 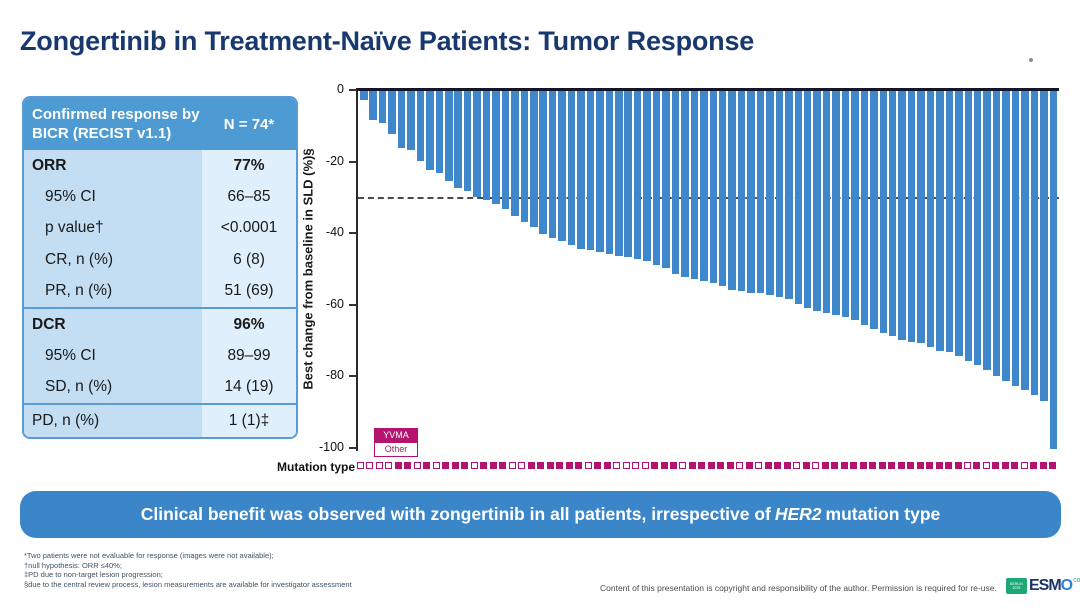 What do you see at coordinates (113, 291) in the screenshot?
I see `row-label: PR, n (%)` at bounding box center [113, 291].